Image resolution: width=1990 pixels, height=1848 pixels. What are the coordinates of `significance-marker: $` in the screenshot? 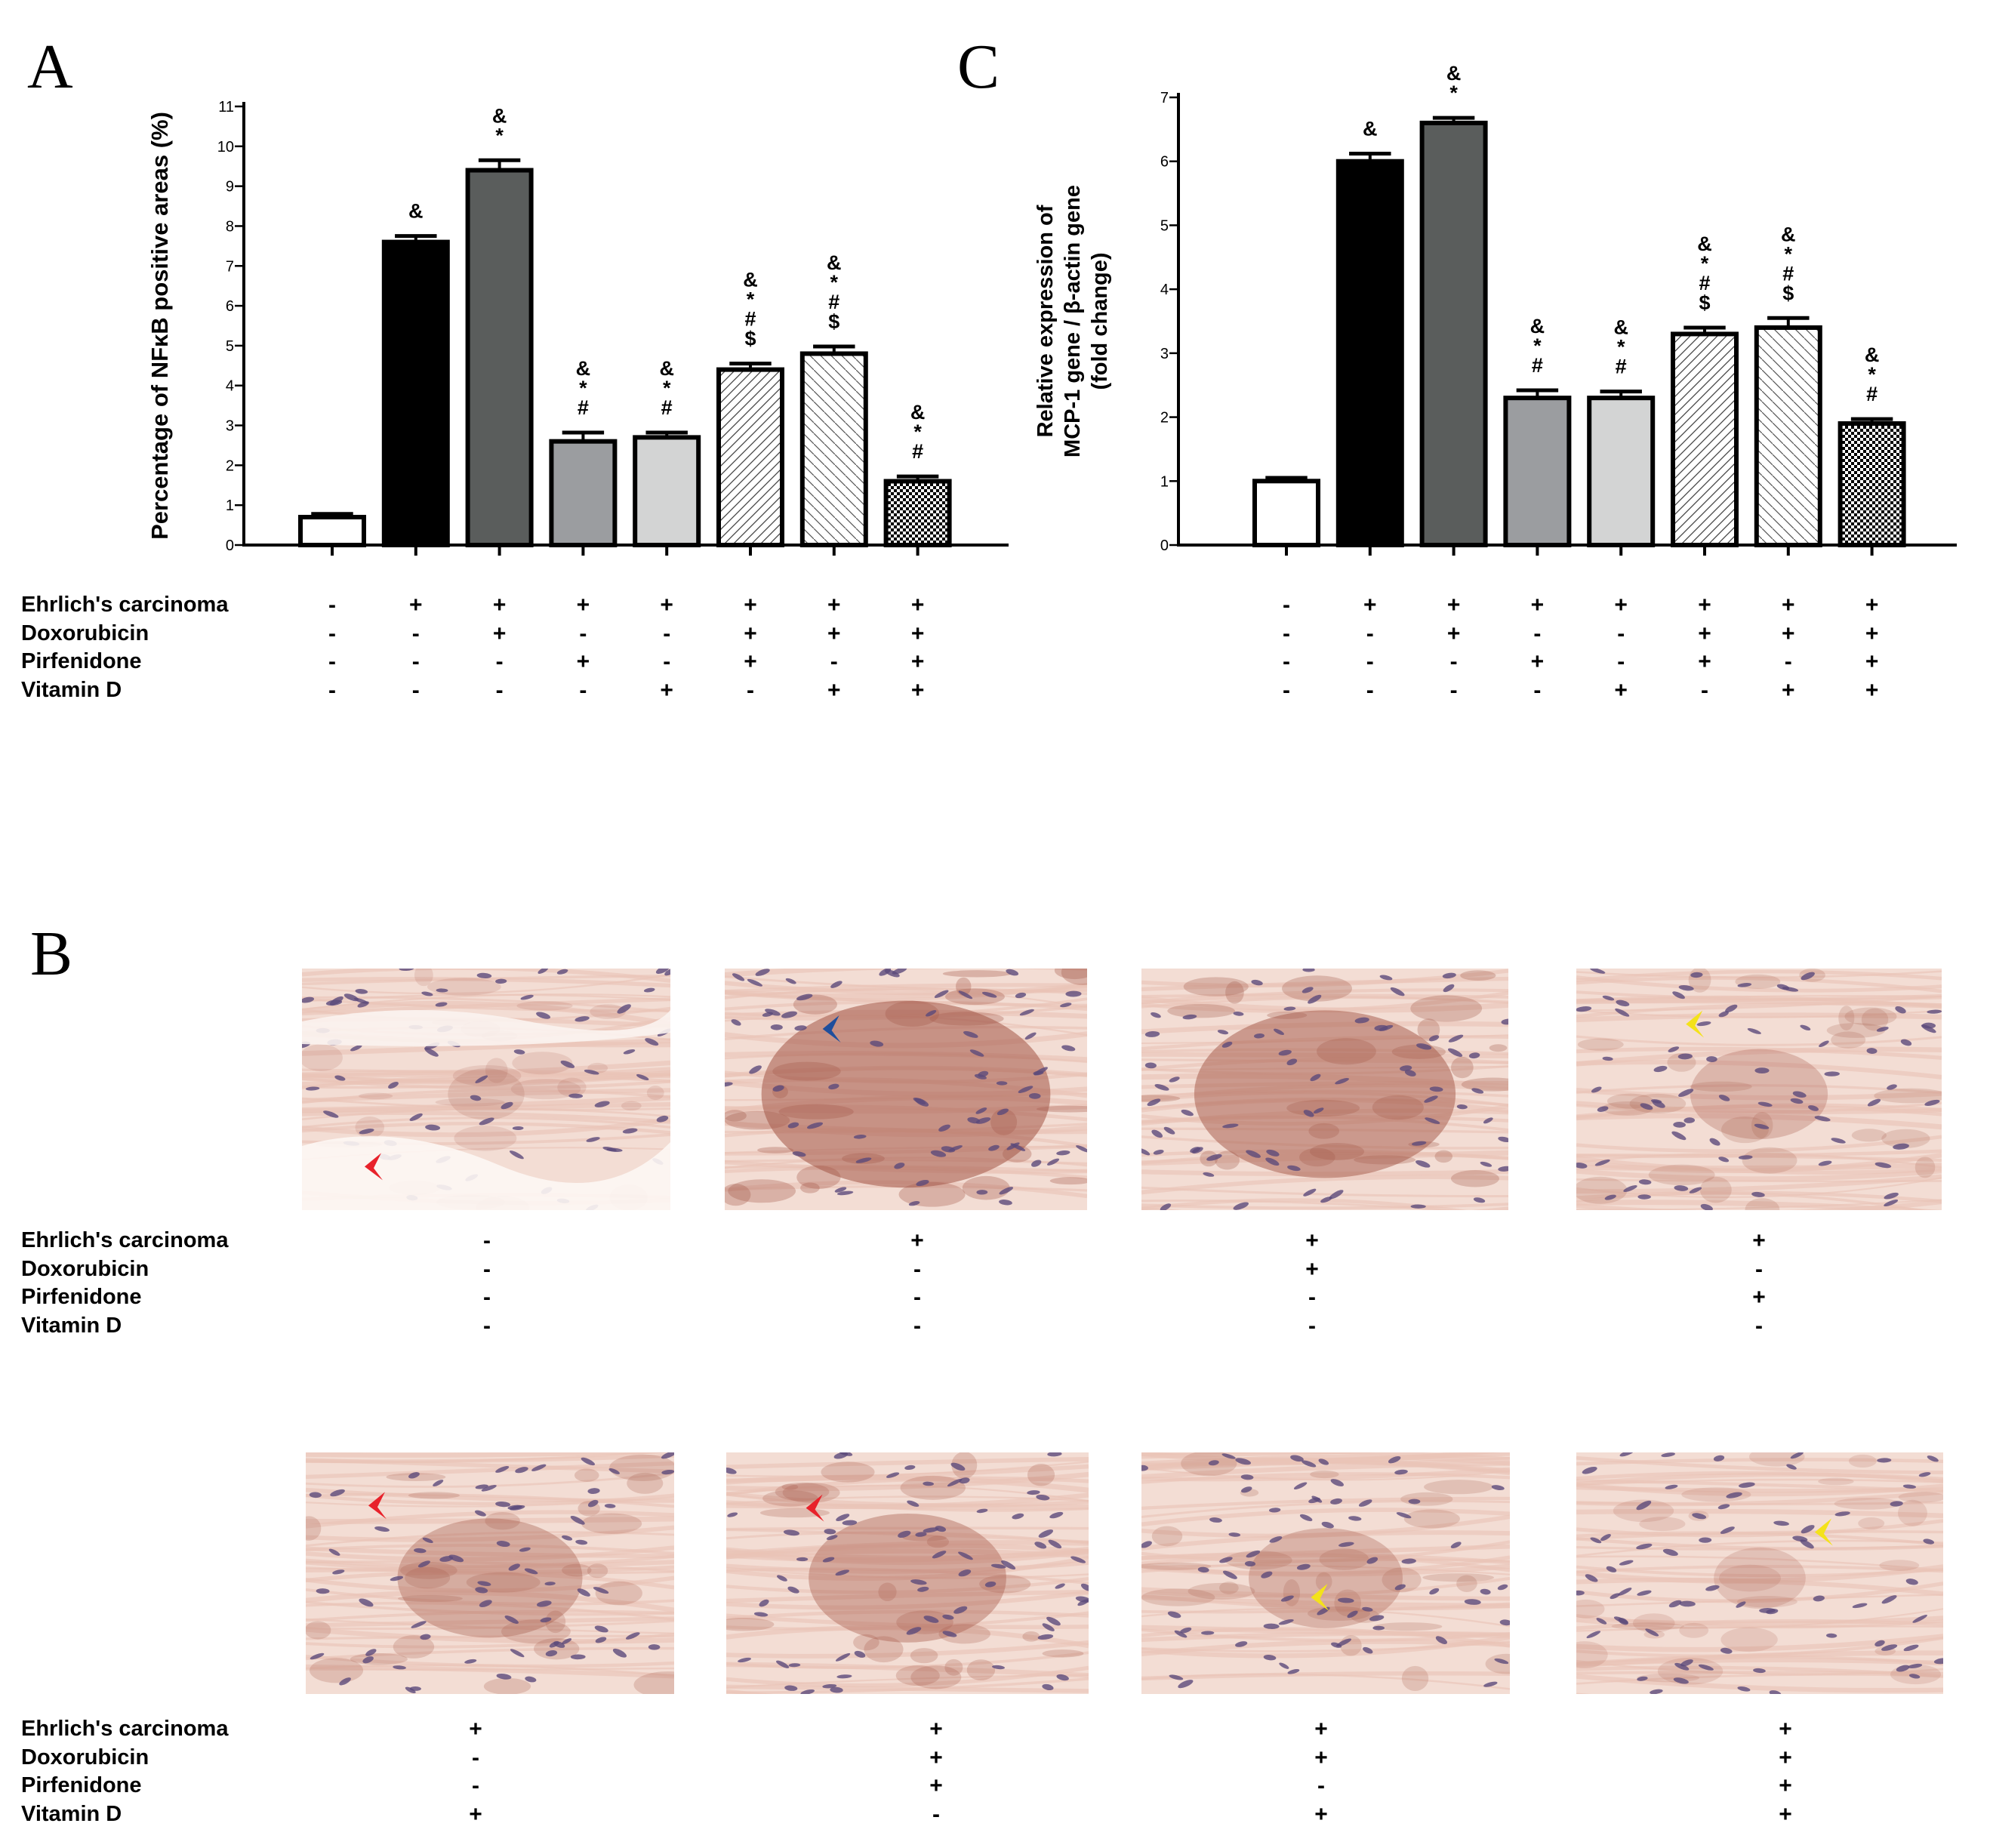 It's located at (834, 321).